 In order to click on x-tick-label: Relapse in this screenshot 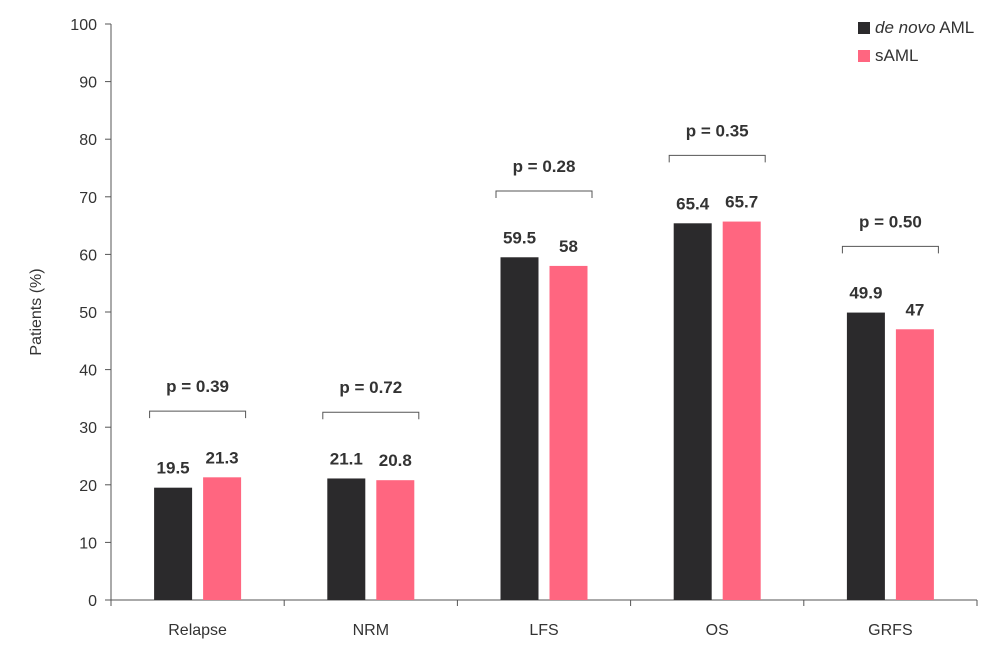, I will do `click(197, 630)`.